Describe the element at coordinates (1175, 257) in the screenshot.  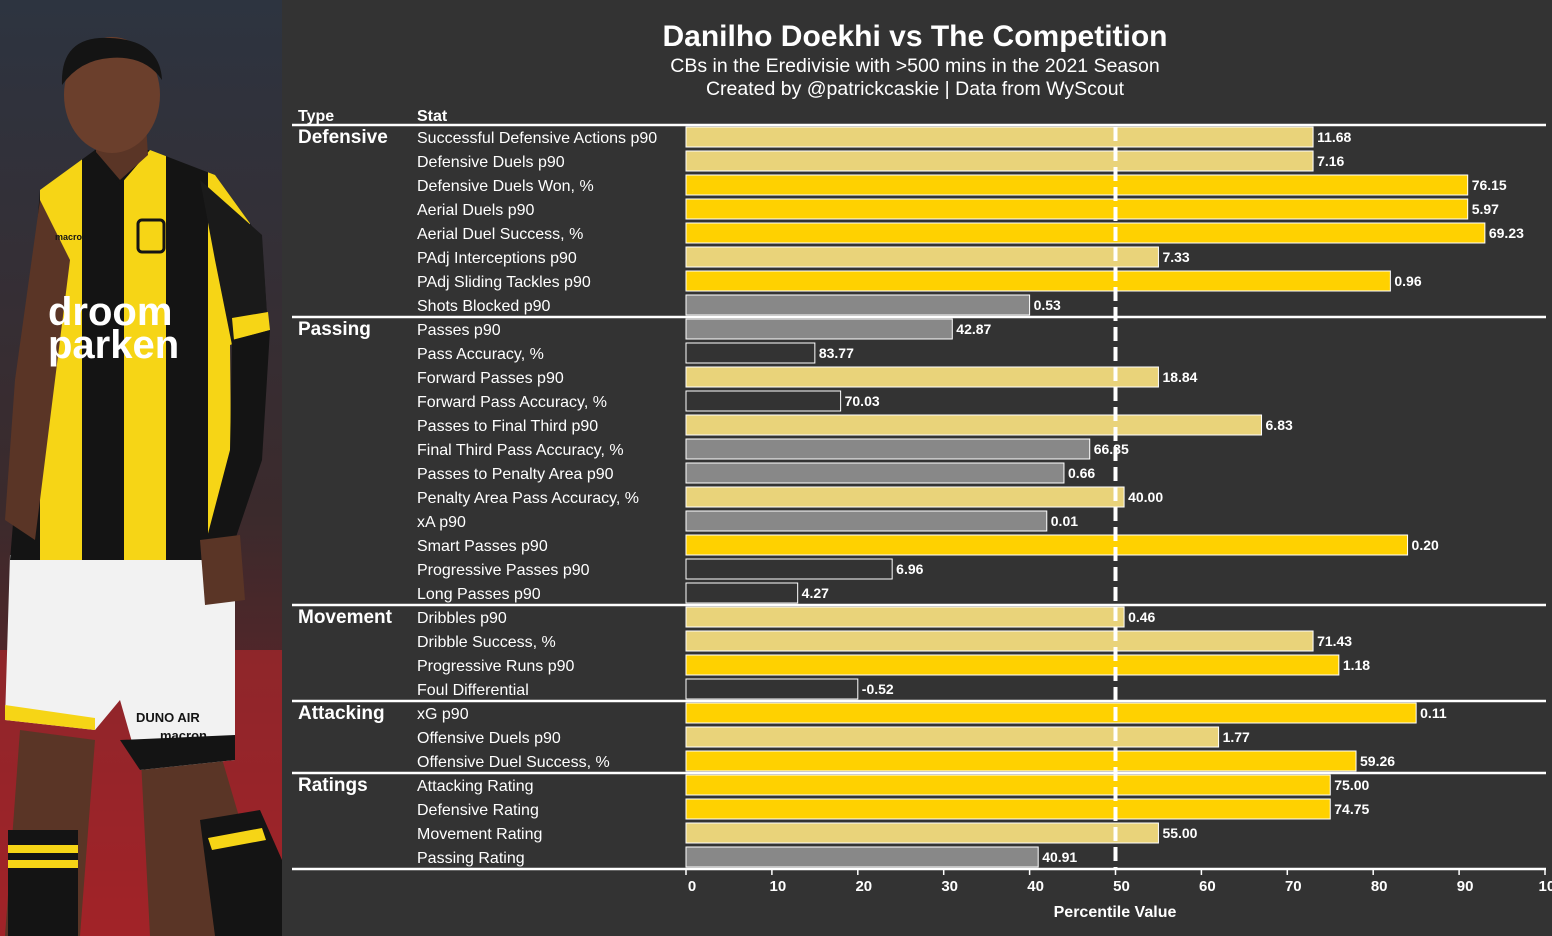
I see `value-label: 7.33` at that location.